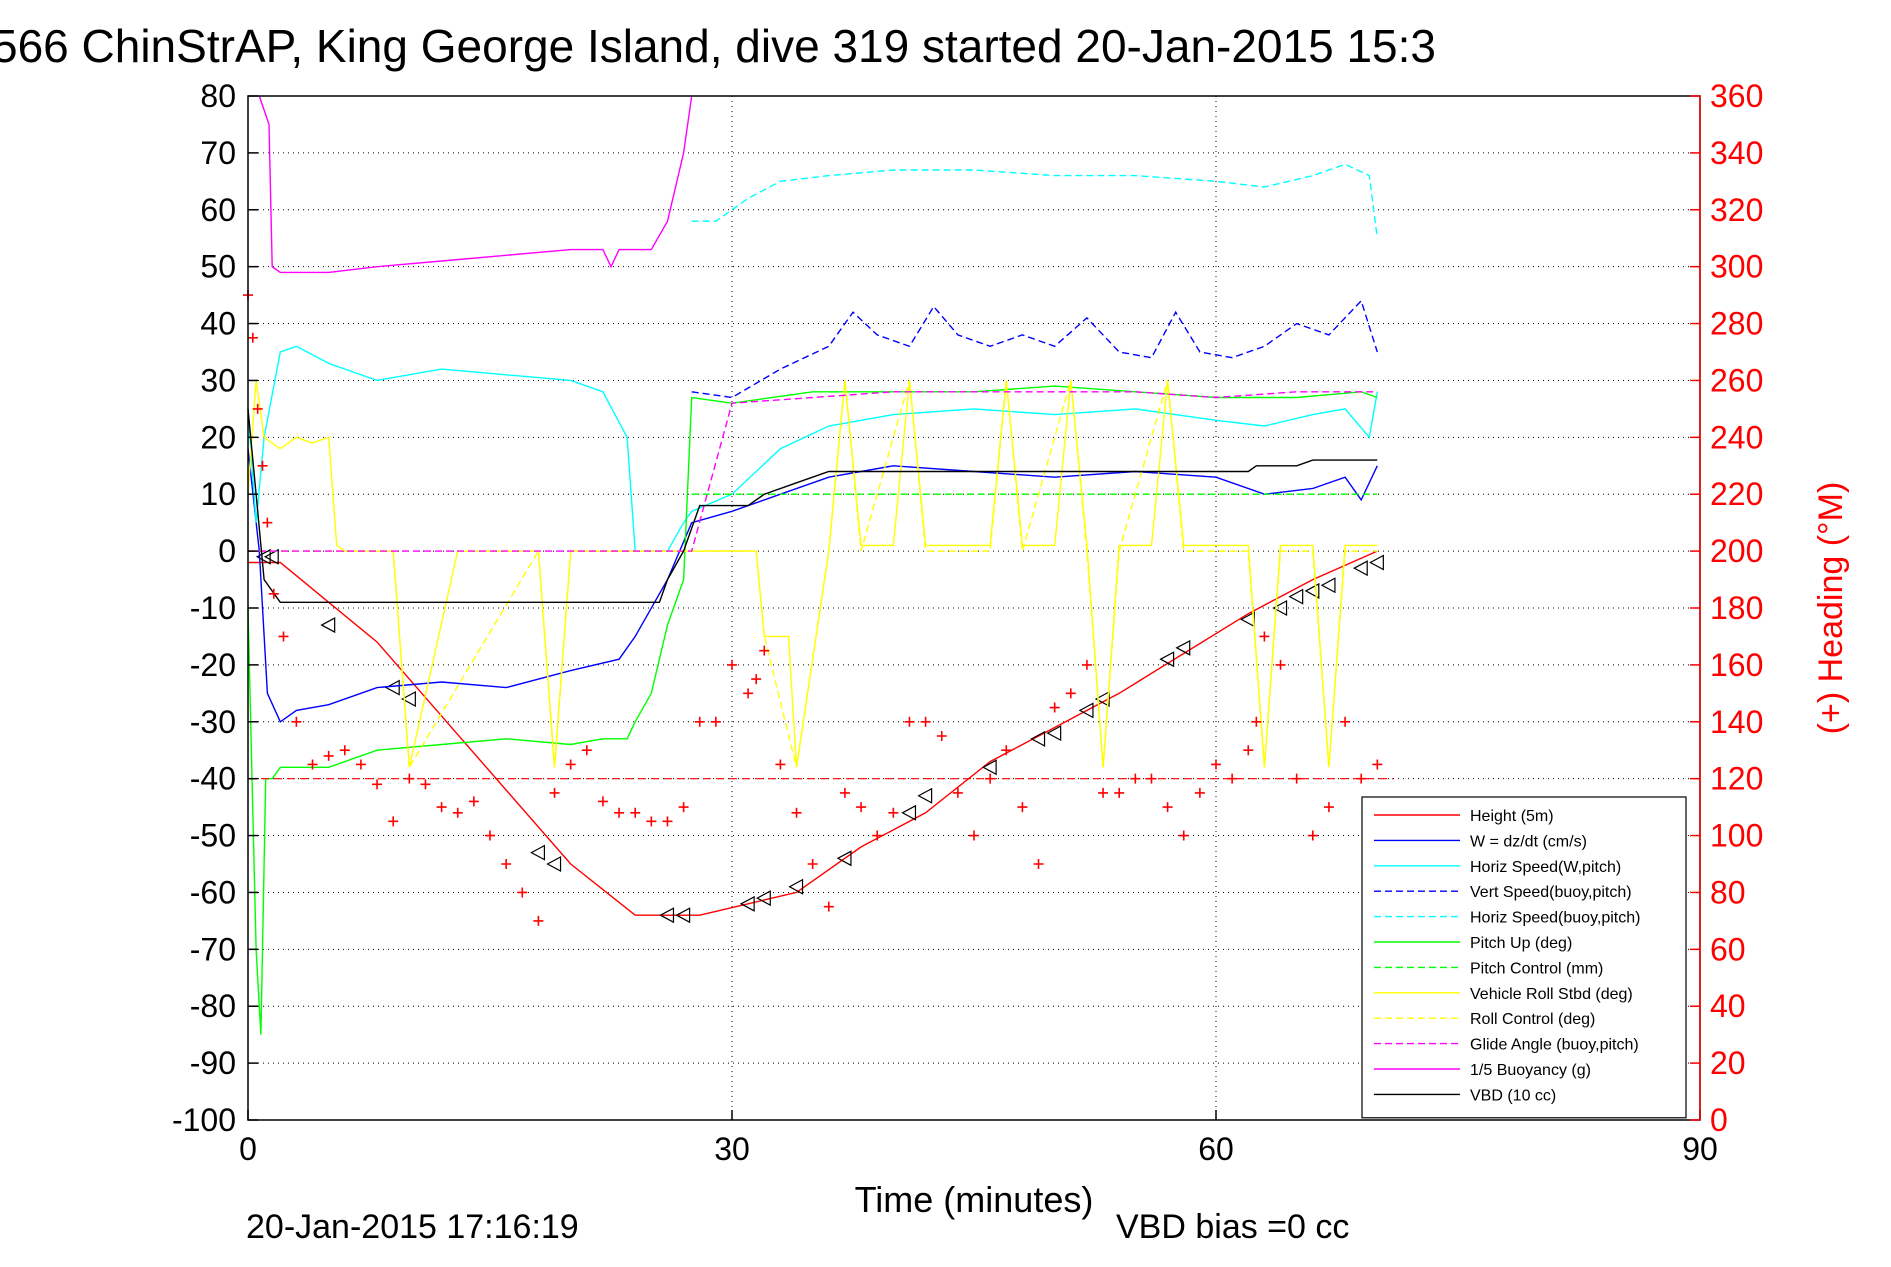 The height and width of the screenshot is (1267, 1891). Describe the element at coordinates (1512, 816) in the screenshot. I see `legend-entry: Height (5m)` at that location.